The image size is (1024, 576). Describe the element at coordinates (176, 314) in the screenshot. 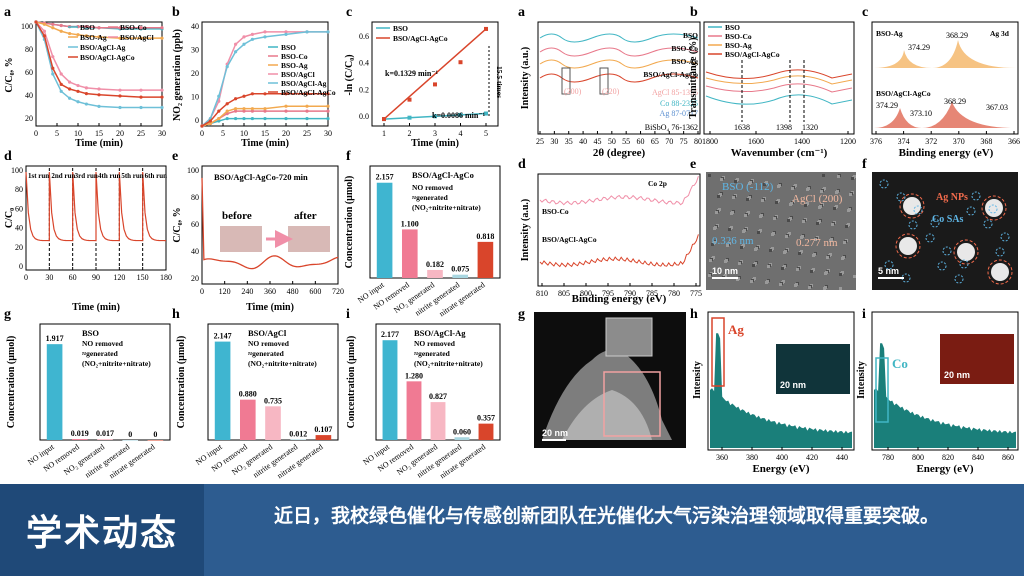

I see `panel-letter-h: h` at that location.